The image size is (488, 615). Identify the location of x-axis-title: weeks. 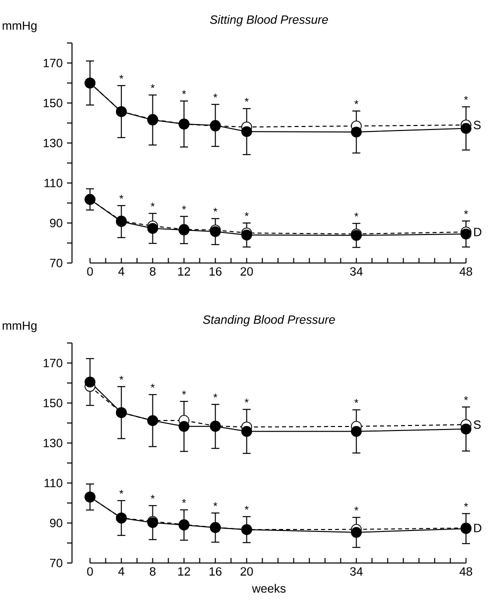
(269, 588).